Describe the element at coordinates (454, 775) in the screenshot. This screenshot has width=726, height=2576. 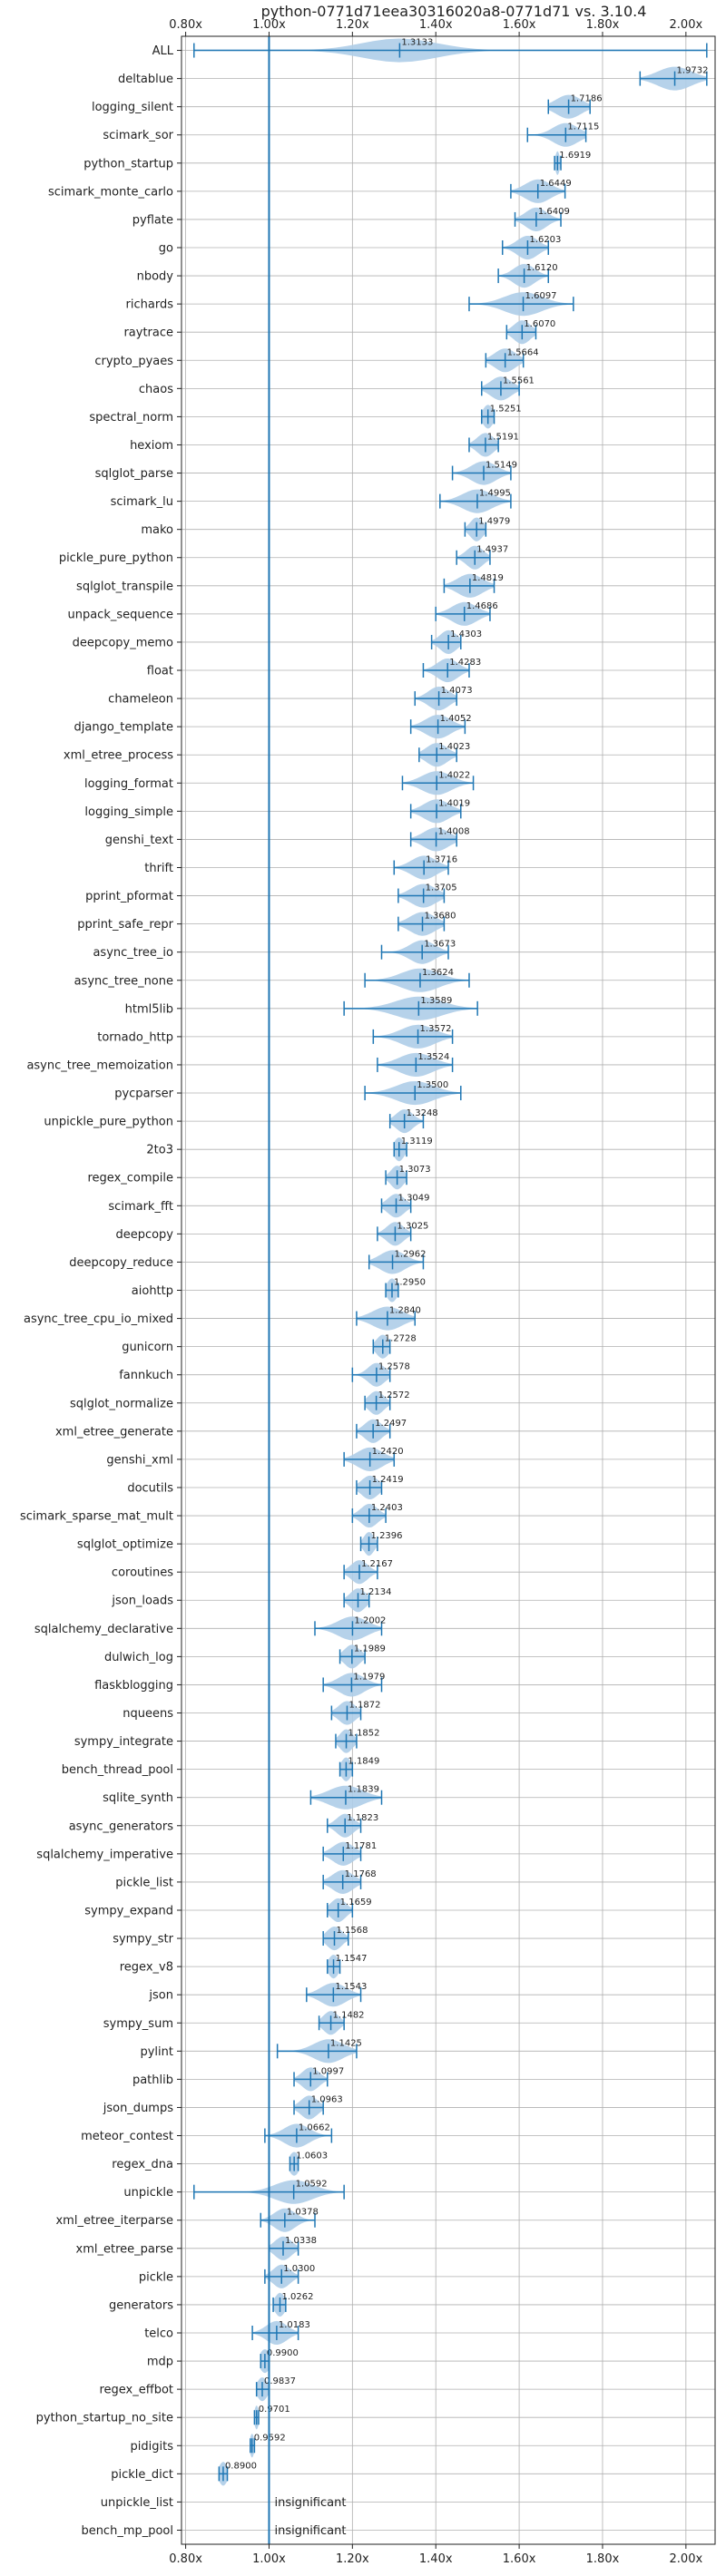
I see `value-label: 1.4022` at that location.